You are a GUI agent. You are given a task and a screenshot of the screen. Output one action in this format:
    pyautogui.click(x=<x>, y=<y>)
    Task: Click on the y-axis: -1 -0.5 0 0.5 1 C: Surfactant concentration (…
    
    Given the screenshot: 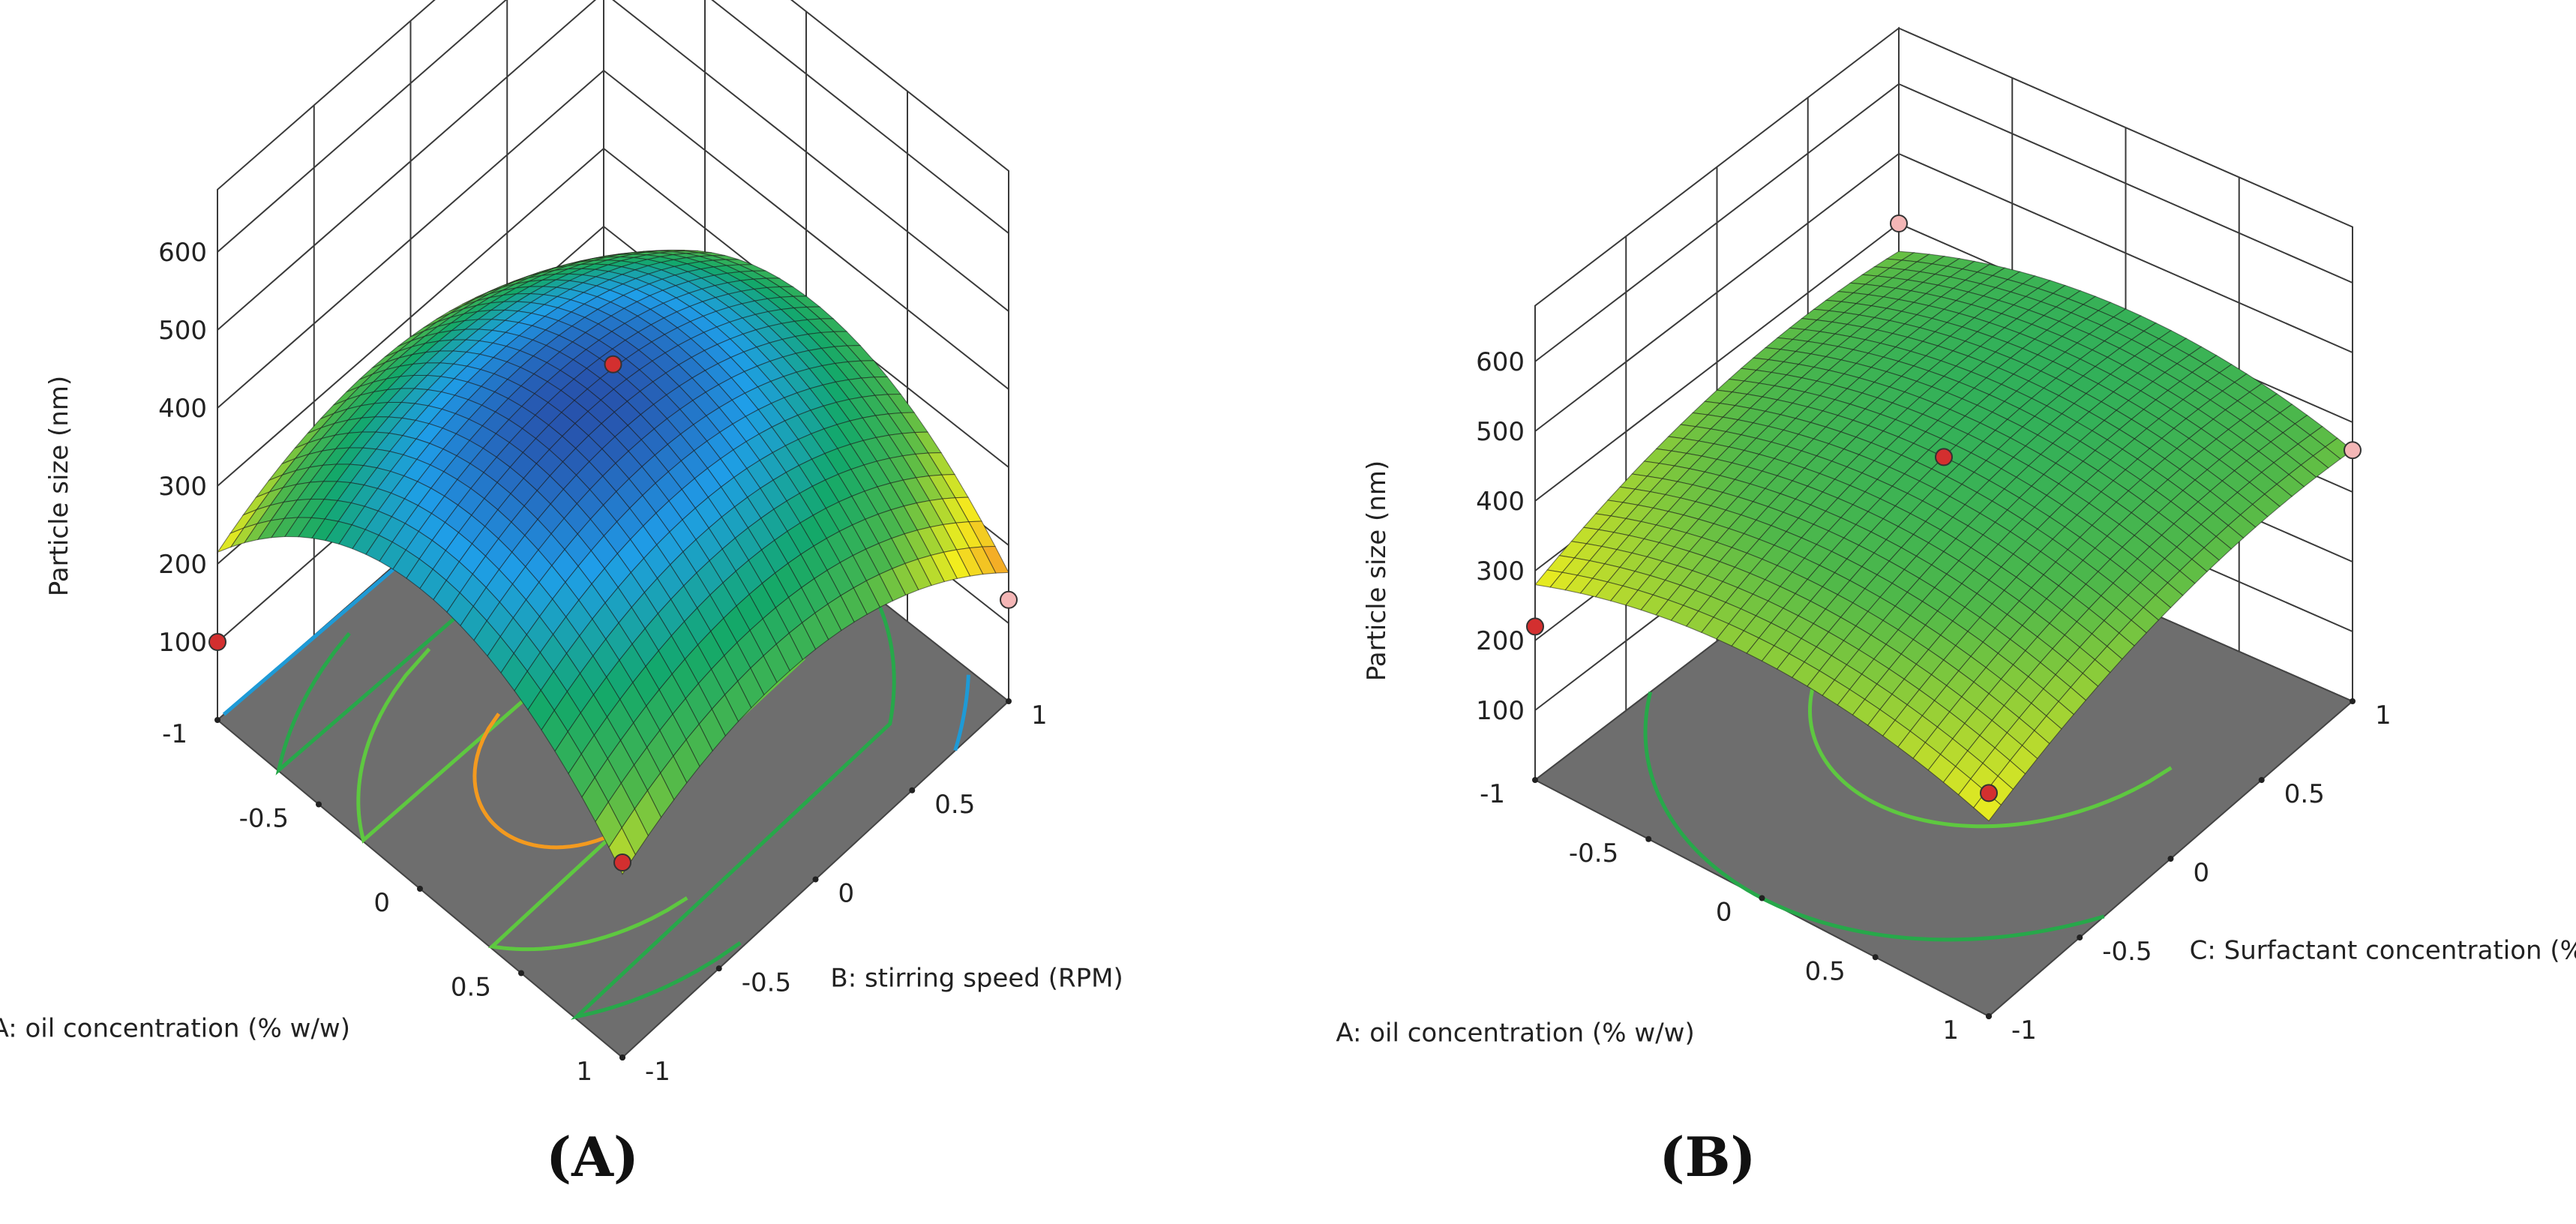 What is the action you would take?
    pyautogui.click(x=2281, y=872)
    